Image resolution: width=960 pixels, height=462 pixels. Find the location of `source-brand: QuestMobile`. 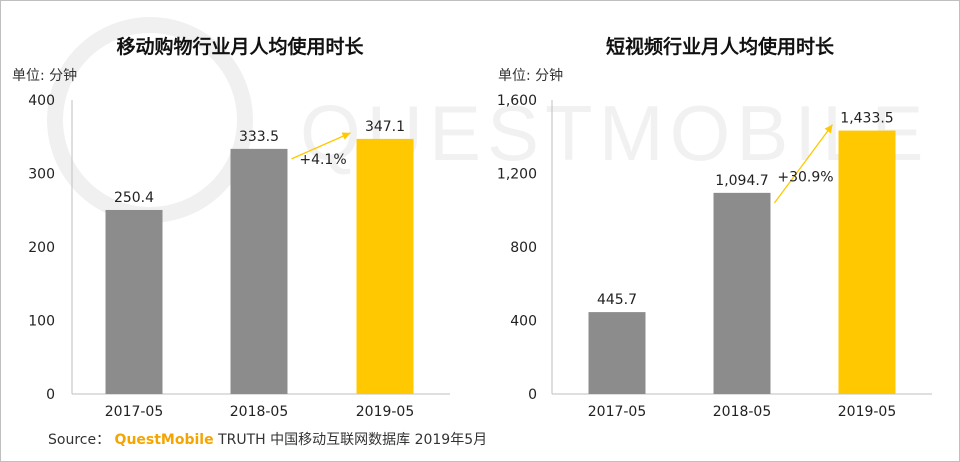

source-brand: QuestMobile is located at coordinates (164, 440).